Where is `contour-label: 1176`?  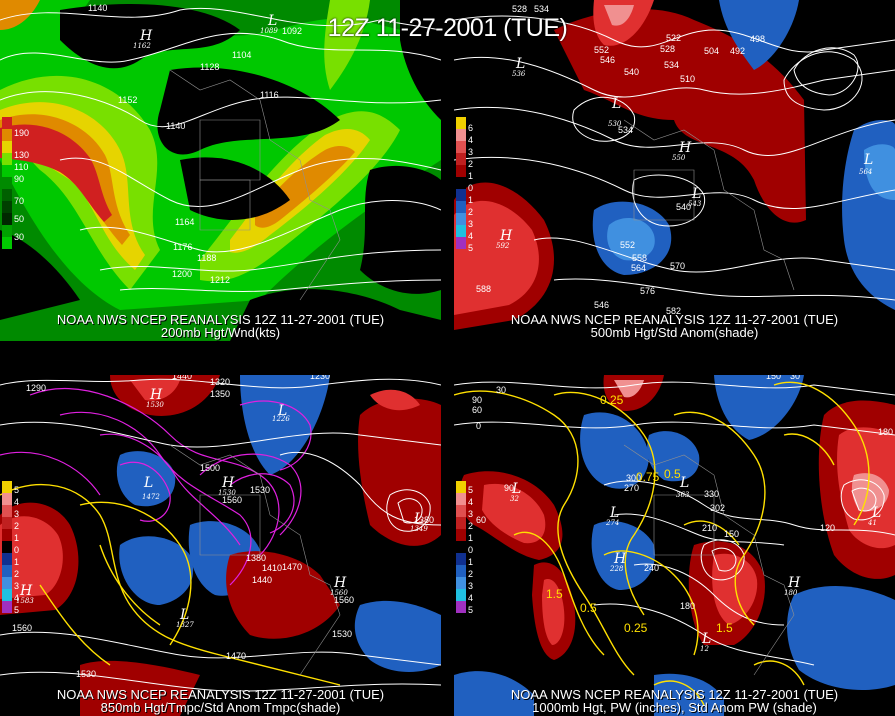
contour-label: 1176 is located at coordinates (183, 247).